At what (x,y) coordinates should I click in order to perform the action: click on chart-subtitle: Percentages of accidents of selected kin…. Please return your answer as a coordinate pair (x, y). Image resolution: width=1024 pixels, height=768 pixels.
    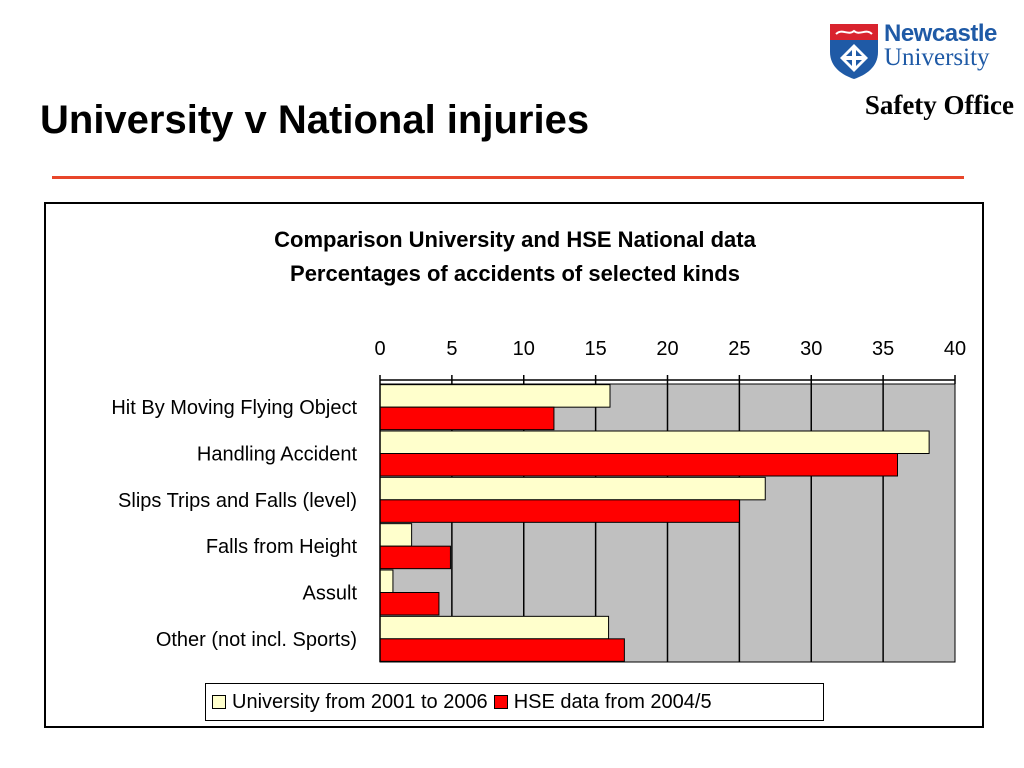
    Looking at the image, I should click on (515, 273).